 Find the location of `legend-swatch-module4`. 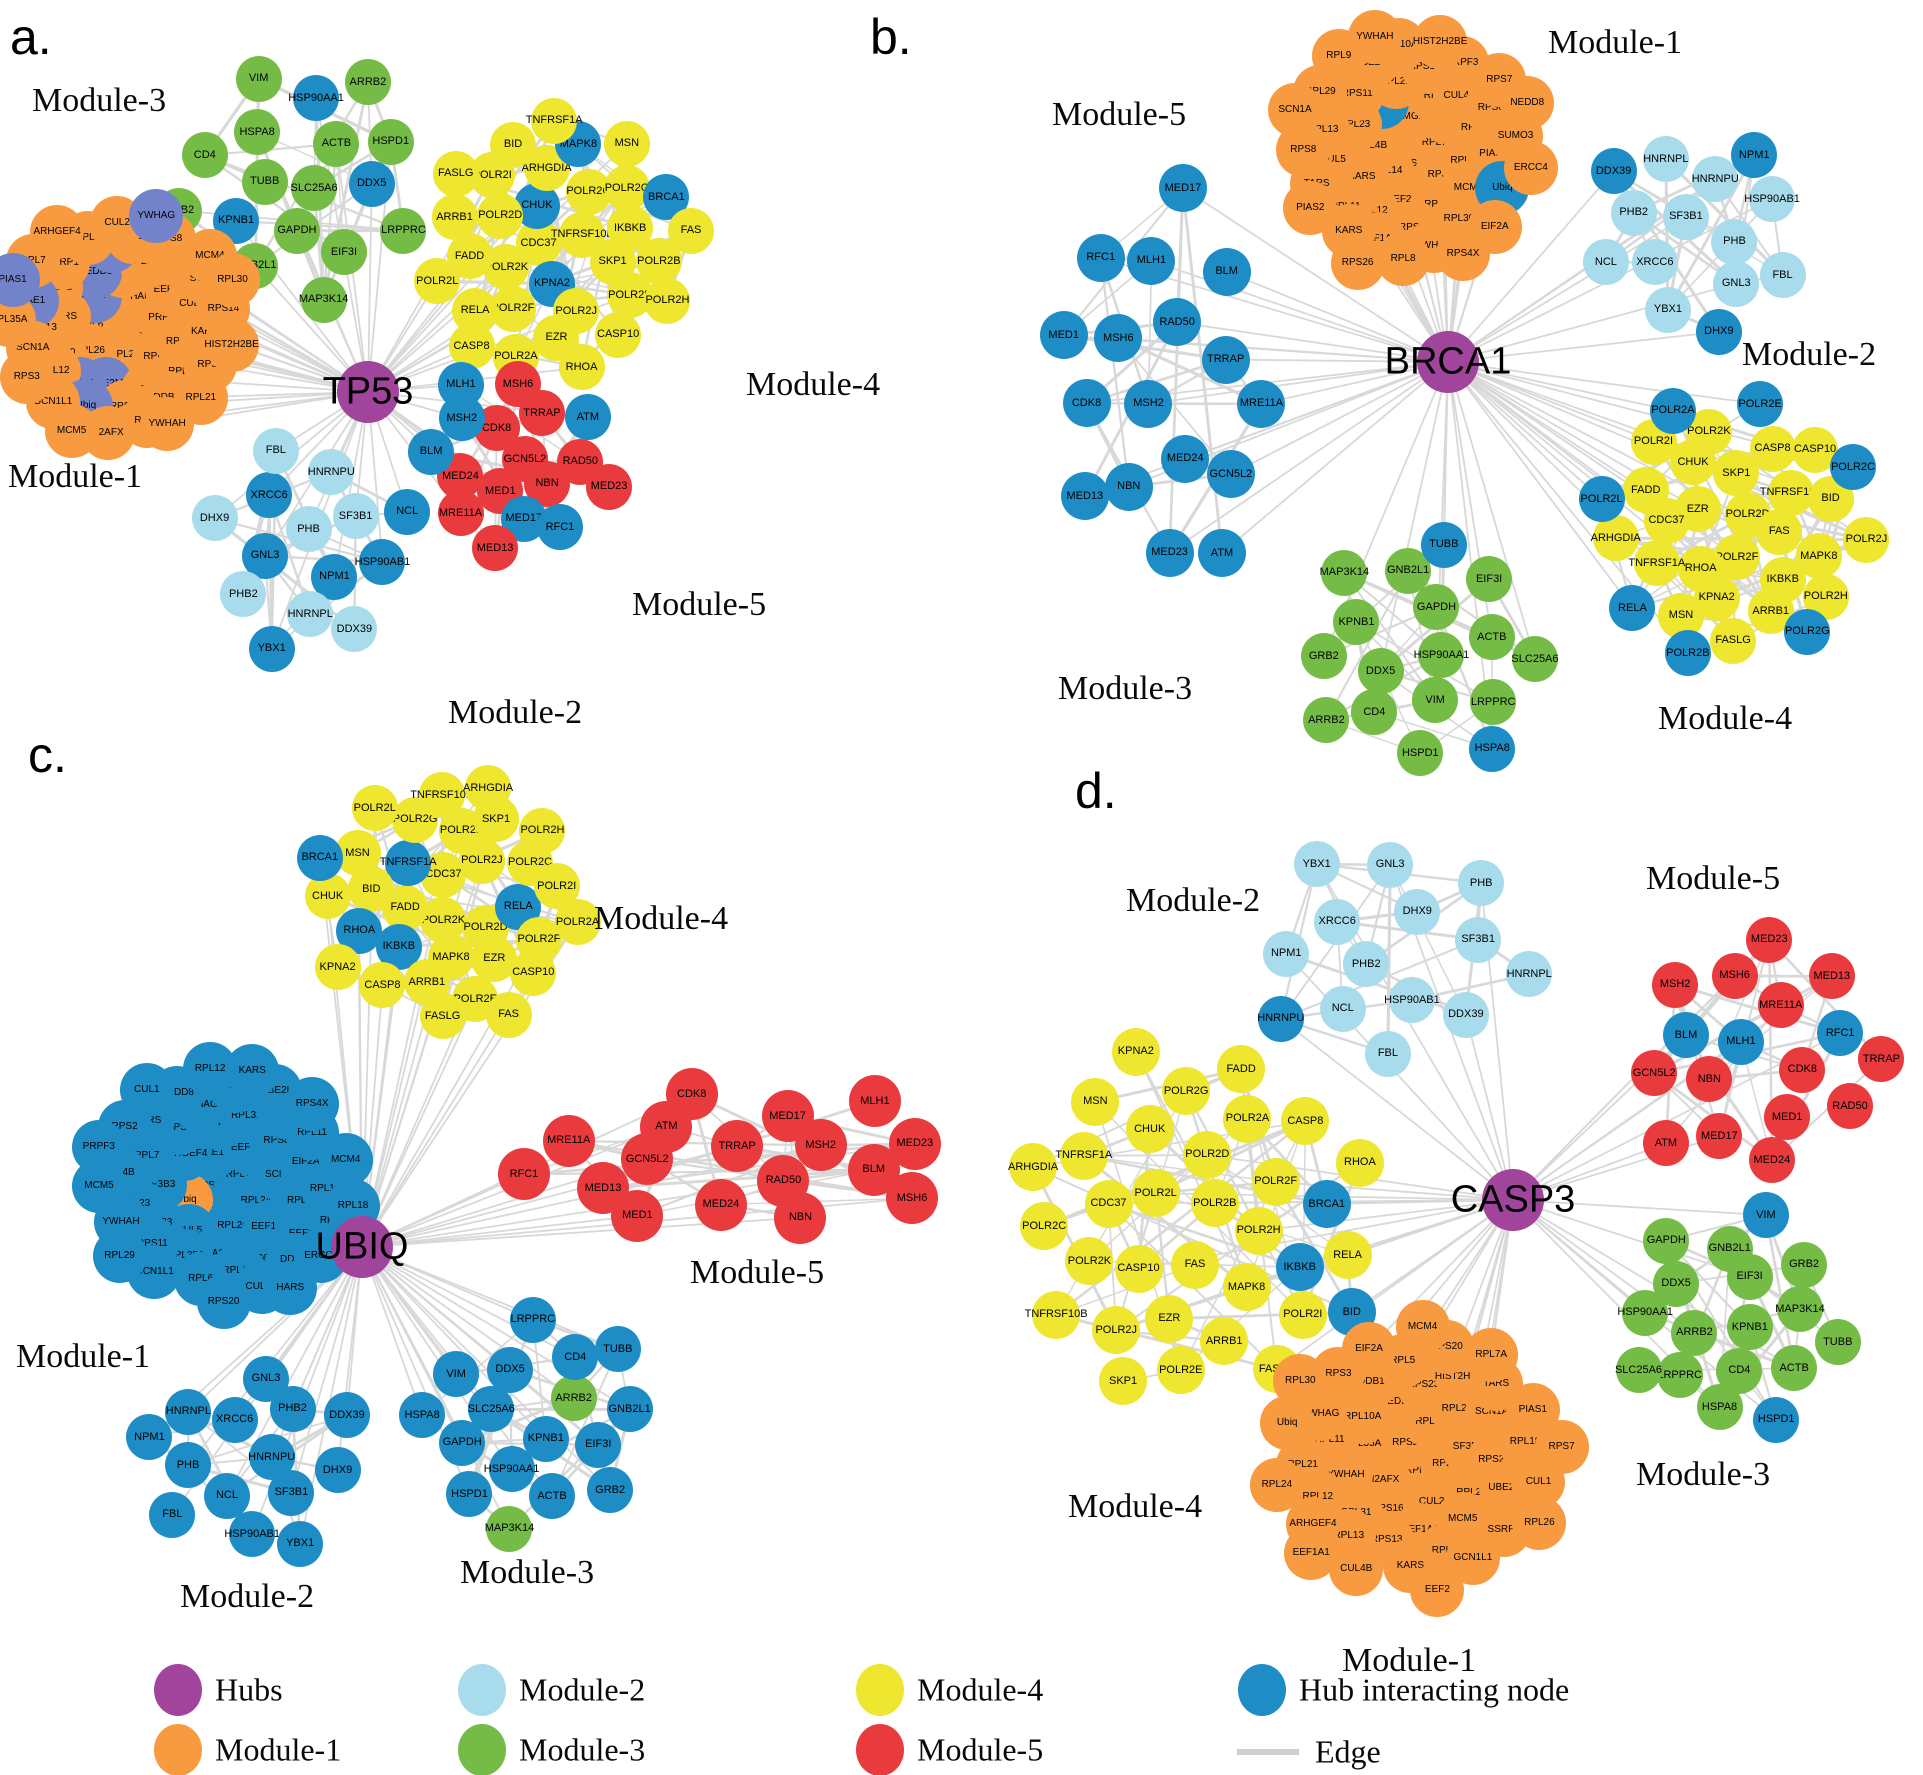

legend-swatch-module4 is located at coordinates (880, 1690).